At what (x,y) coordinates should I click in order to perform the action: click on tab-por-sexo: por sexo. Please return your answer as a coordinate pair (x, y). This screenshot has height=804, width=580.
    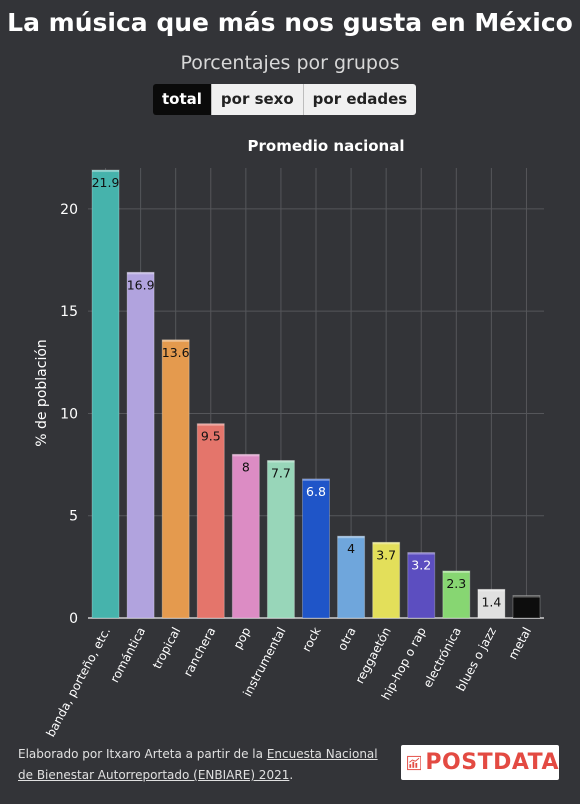
    Looking at the image, I should click on (257, 99).